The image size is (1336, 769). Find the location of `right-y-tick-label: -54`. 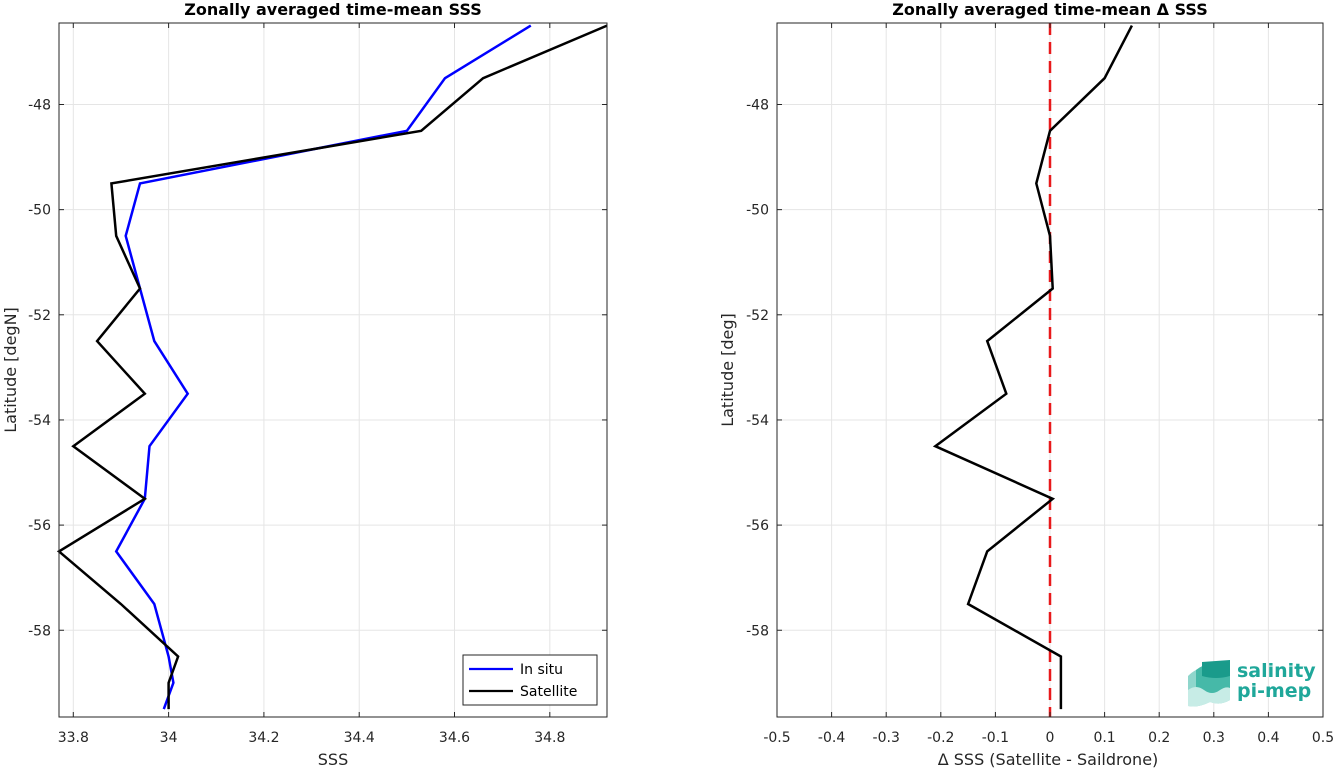

right-y-tick-label: -54 is located at coordinates (757, 421).